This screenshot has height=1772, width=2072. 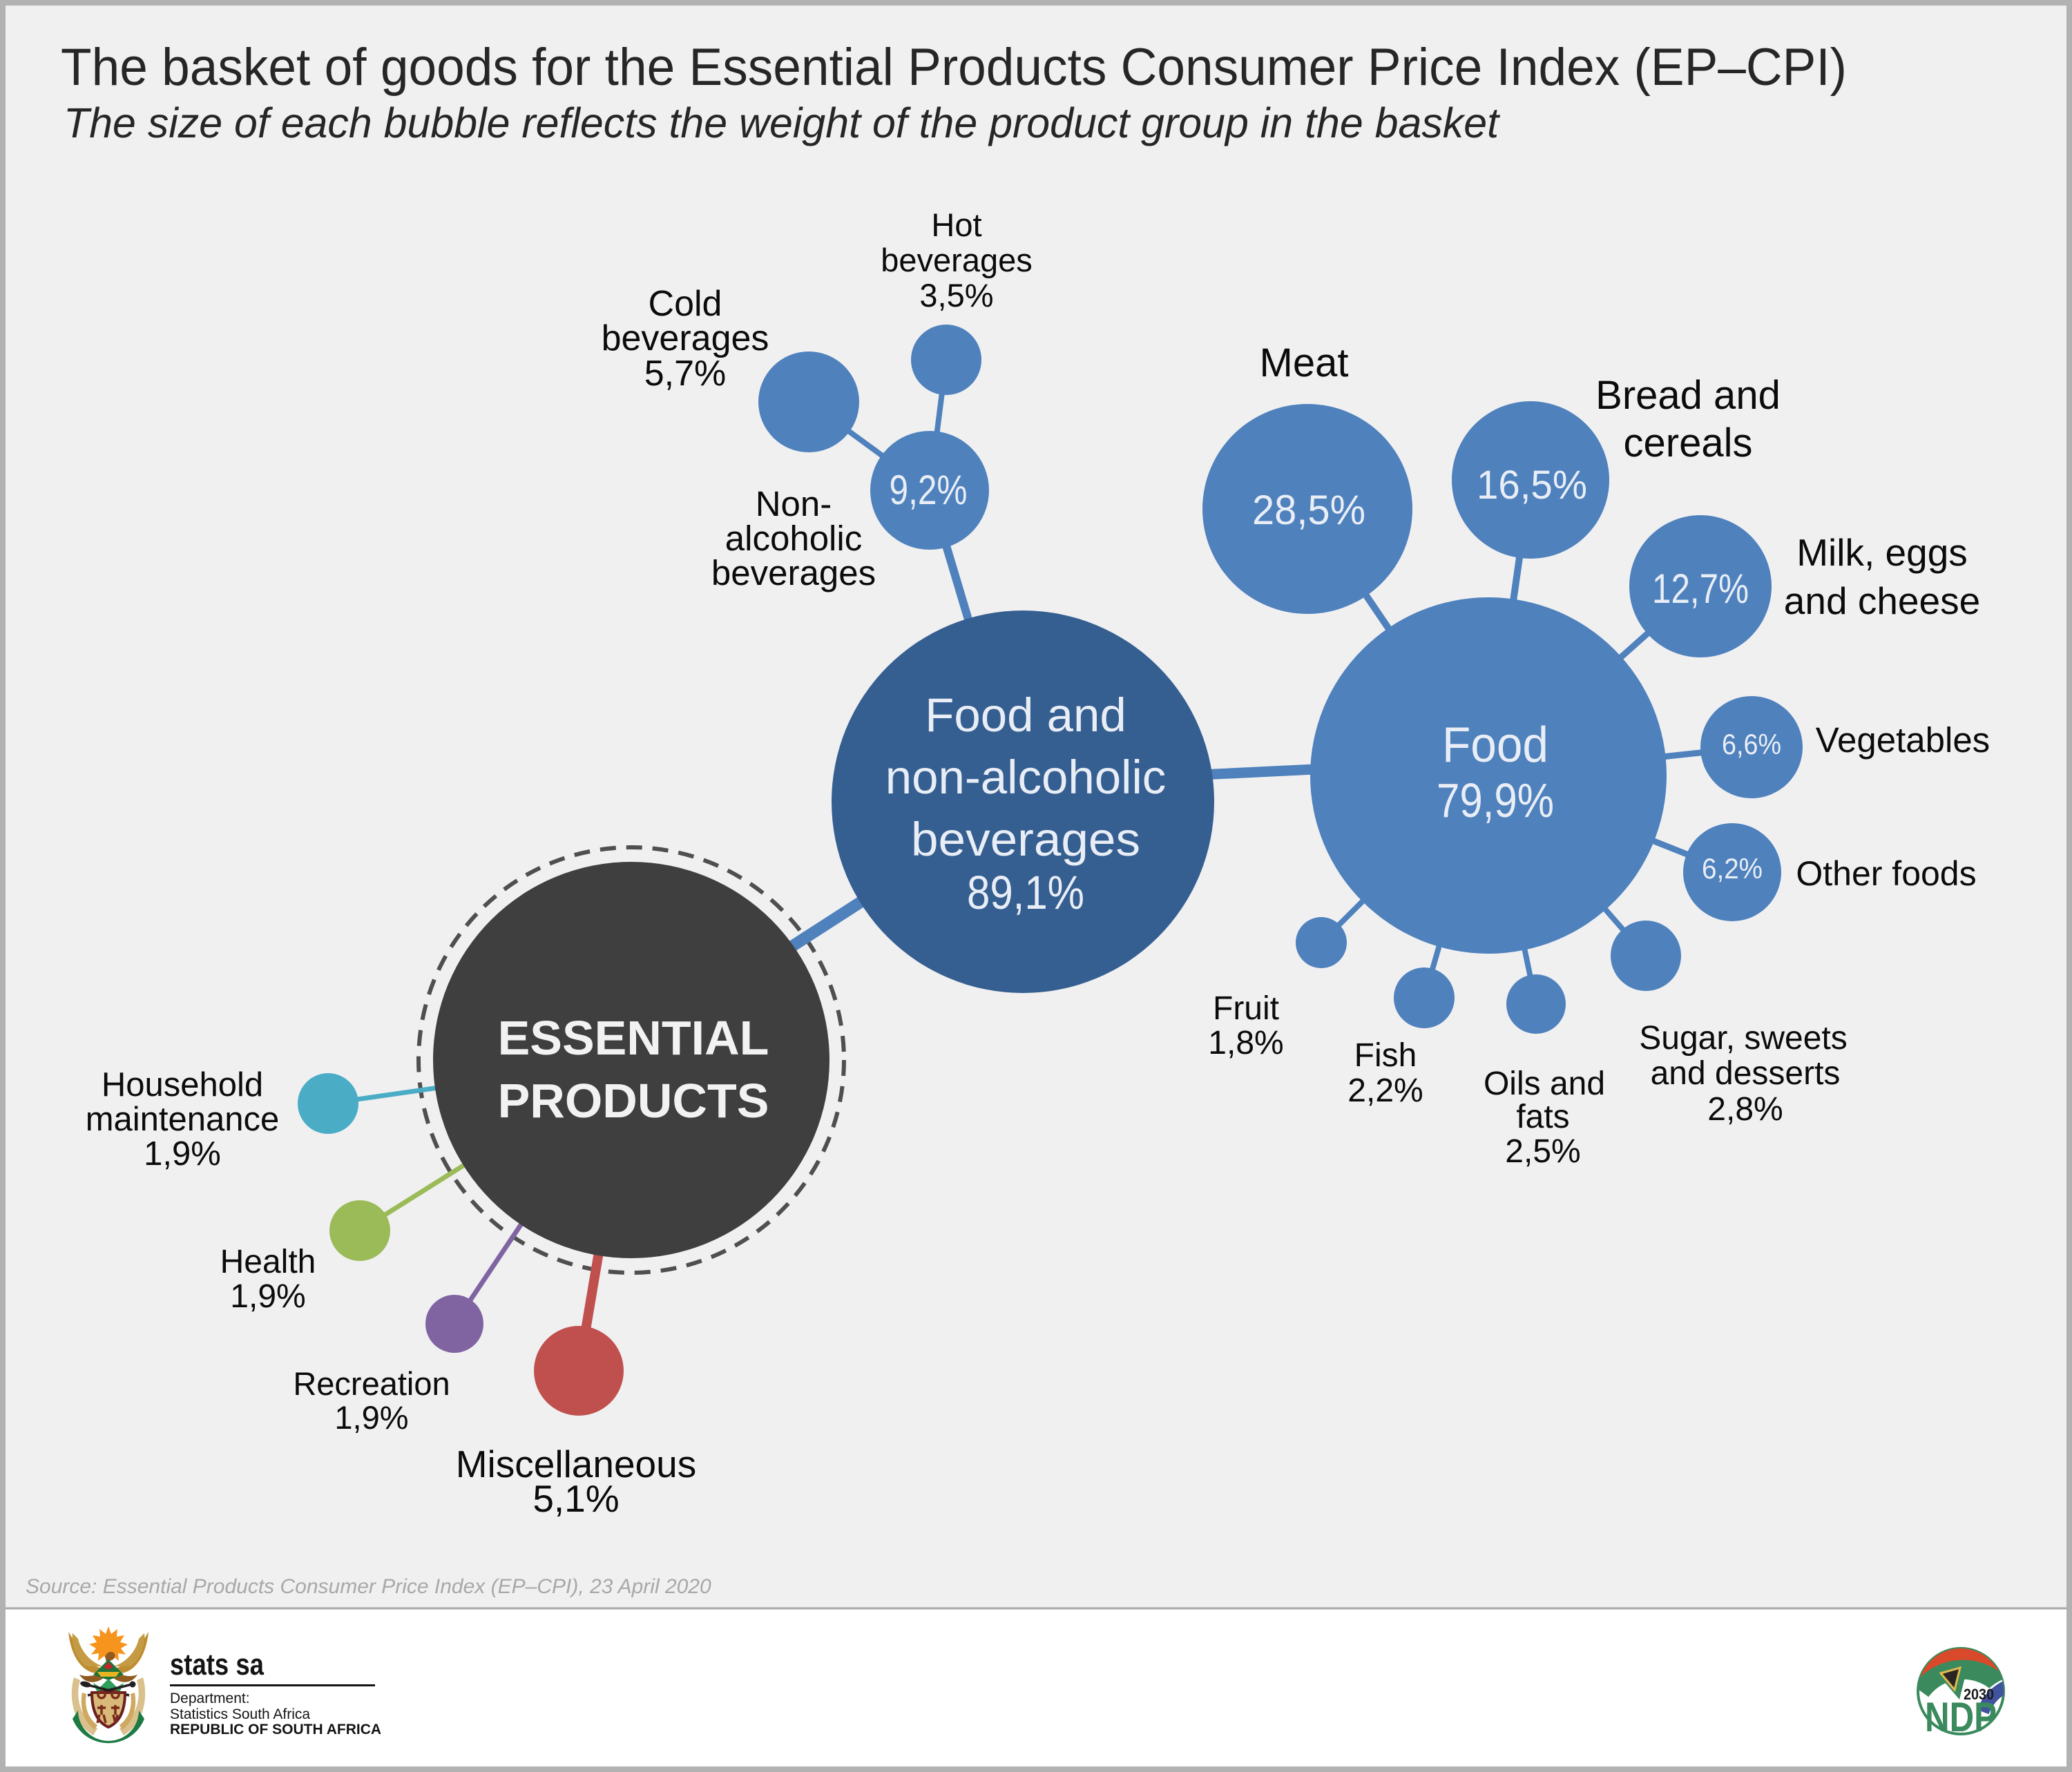 I want to click on svg-text: 6,6%, so click(x=1751, y=744).